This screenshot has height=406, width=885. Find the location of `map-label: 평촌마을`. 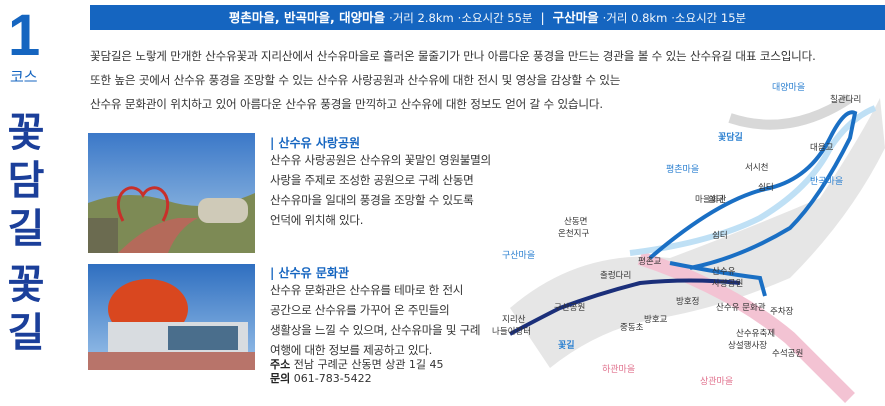

map-label: 평촌마을 is located at coordinates (682, 169).